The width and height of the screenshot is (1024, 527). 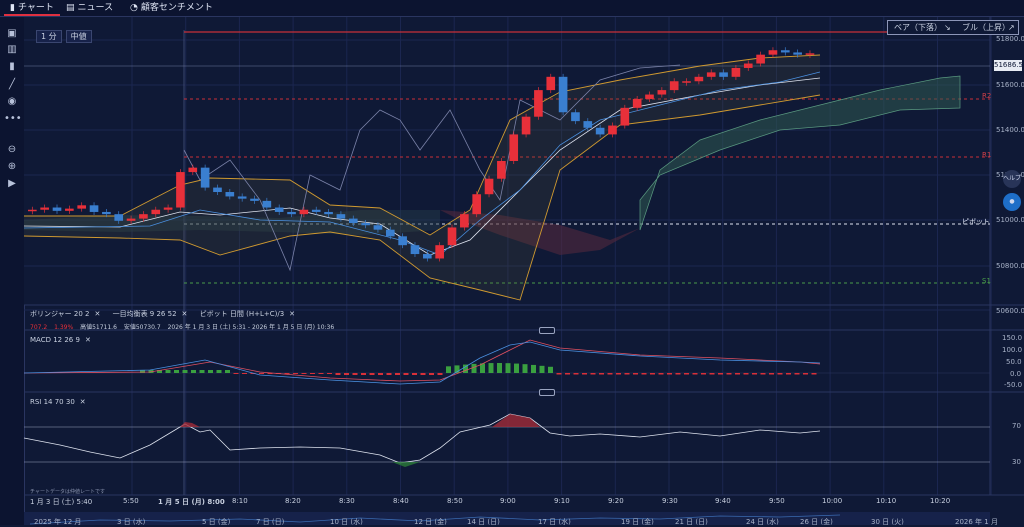 What do you see at coordinates (976, 222) in the screenshot?
I see `pivot-label: ピボット` at bounding box center [976, 222].